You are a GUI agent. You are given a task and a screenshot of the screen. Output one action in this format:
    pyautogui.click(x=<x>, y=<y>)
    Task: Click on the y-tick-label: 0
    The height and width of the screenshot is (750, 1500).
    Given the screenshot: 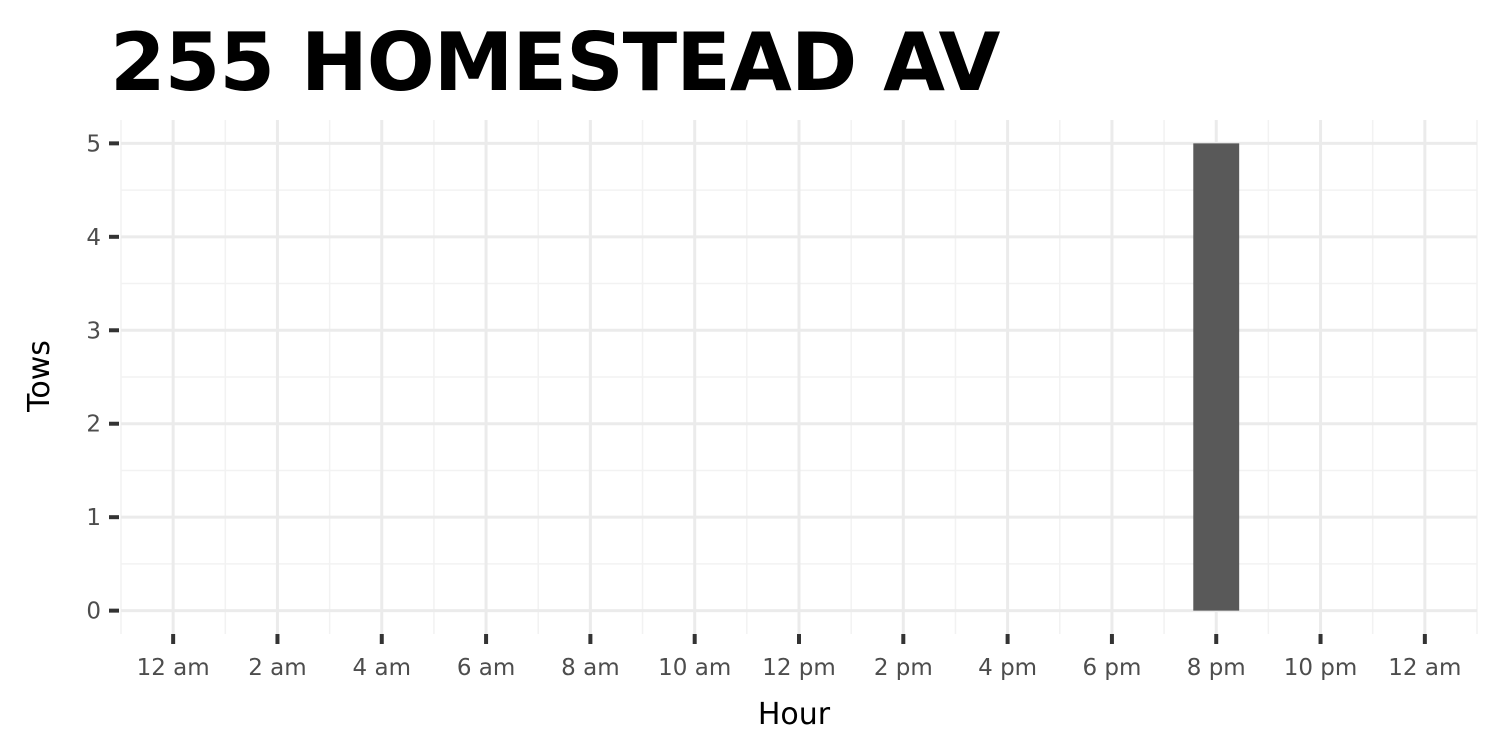 What is the action you would take?
    pyautogui.click(x=93, y=612)
    